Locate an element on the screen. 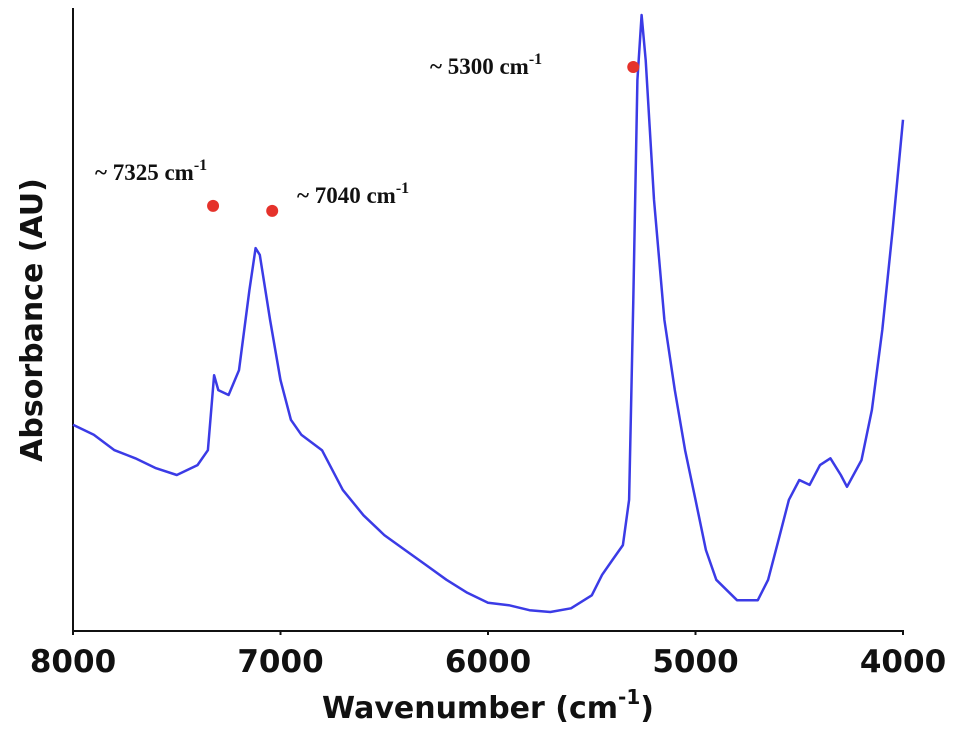 The height and width of the screenshot is (729, 959). peak-label: ~ 7325 cm-1 is located at coordinates (151, 171).